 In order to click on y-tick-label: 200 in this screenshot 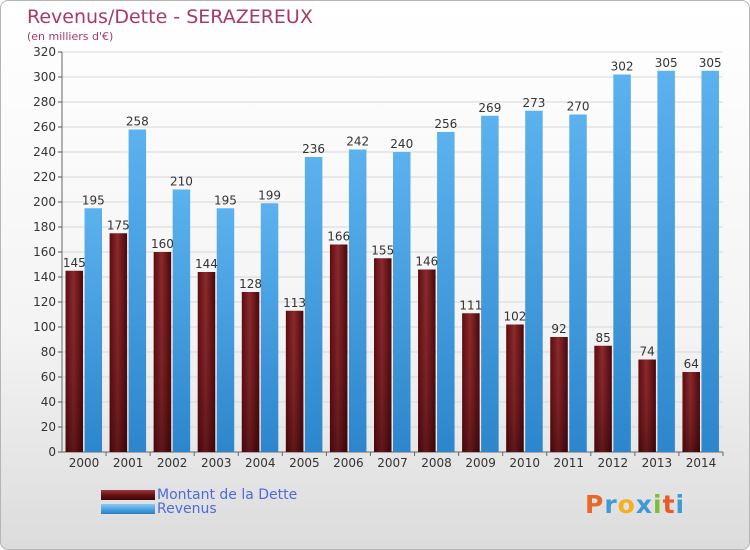, I will do `click(44, 202)`.